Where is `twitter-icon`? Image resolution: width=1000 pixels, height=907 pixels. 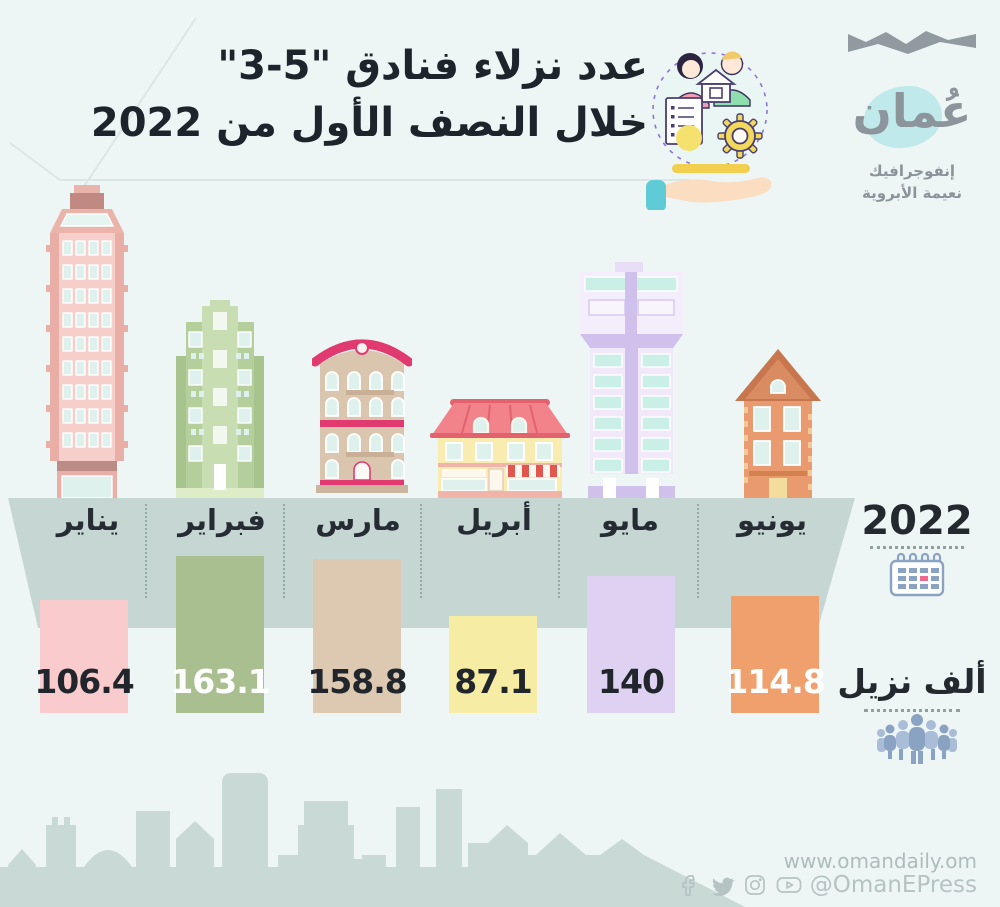
twitter-icon is located at coordinates (723, 886).